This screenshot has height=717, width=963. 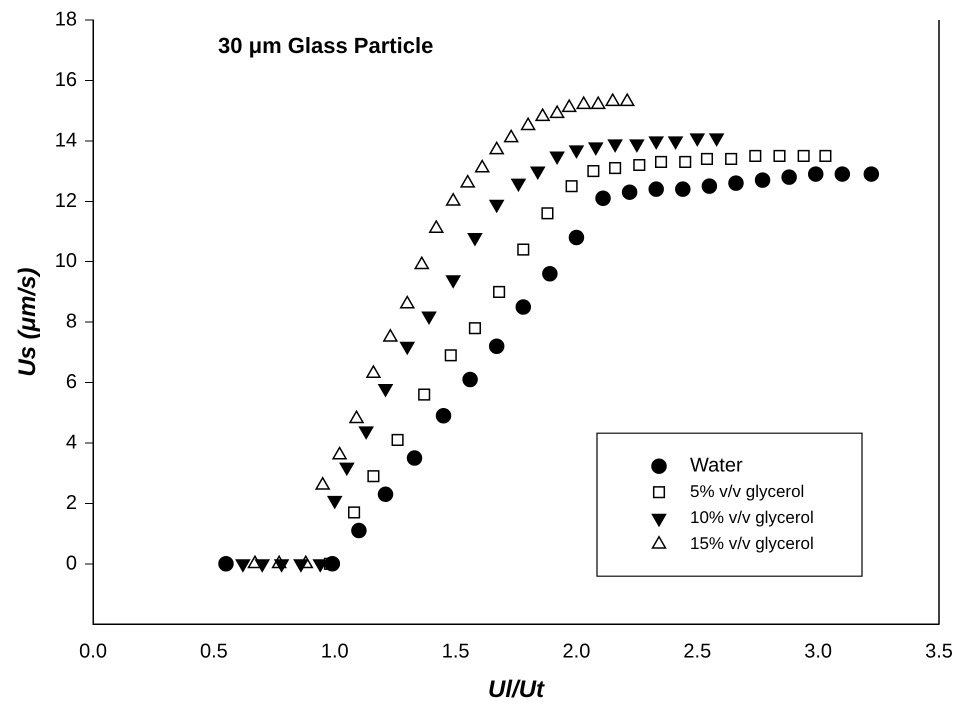 What do you see at coordinates (214, 651) in the screenshot?
I see `x-tick-label: 0.5` at bounding box center [214, 651].